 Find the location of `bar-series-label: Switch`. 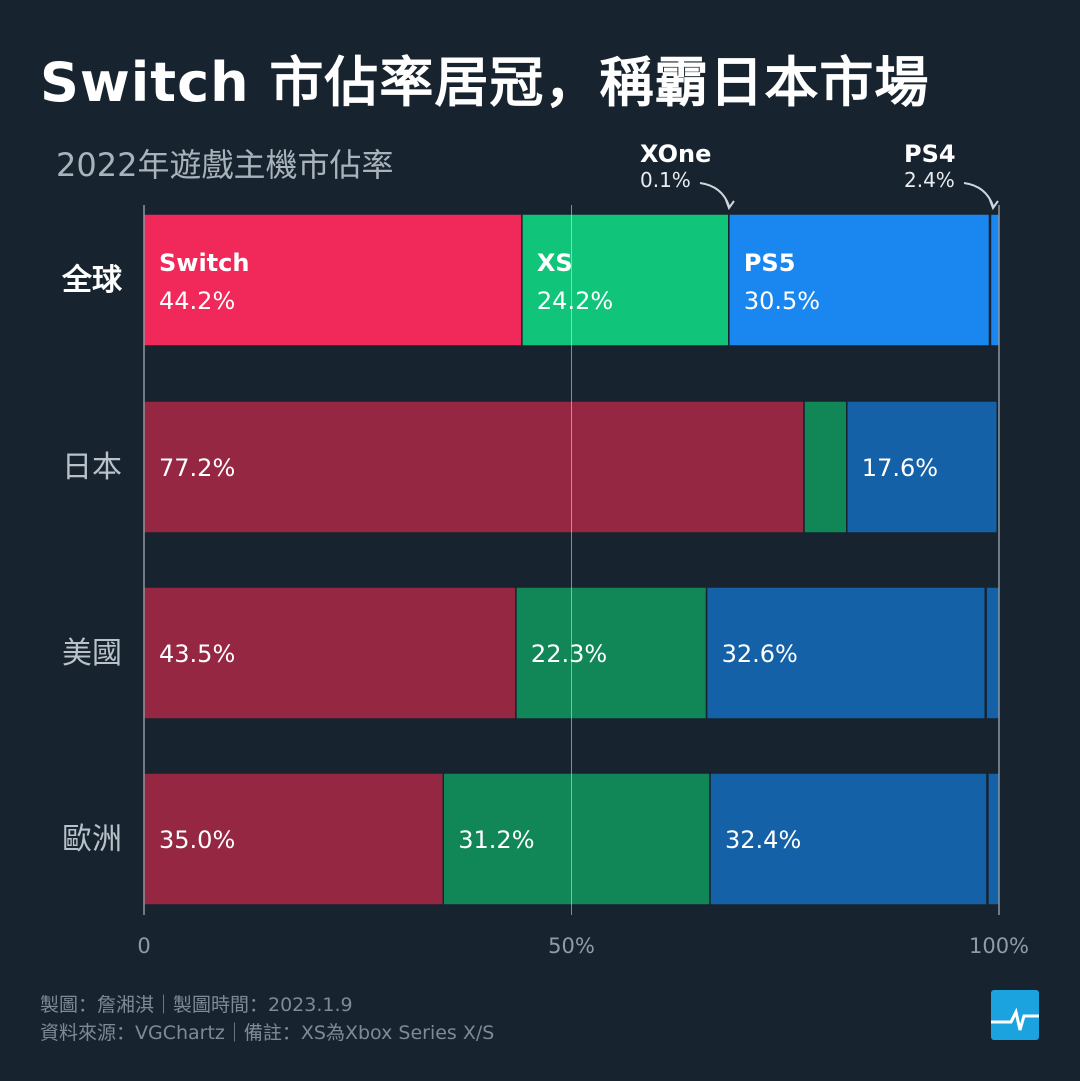

bar-series-label: Switch is located at coordinates (204, 263).